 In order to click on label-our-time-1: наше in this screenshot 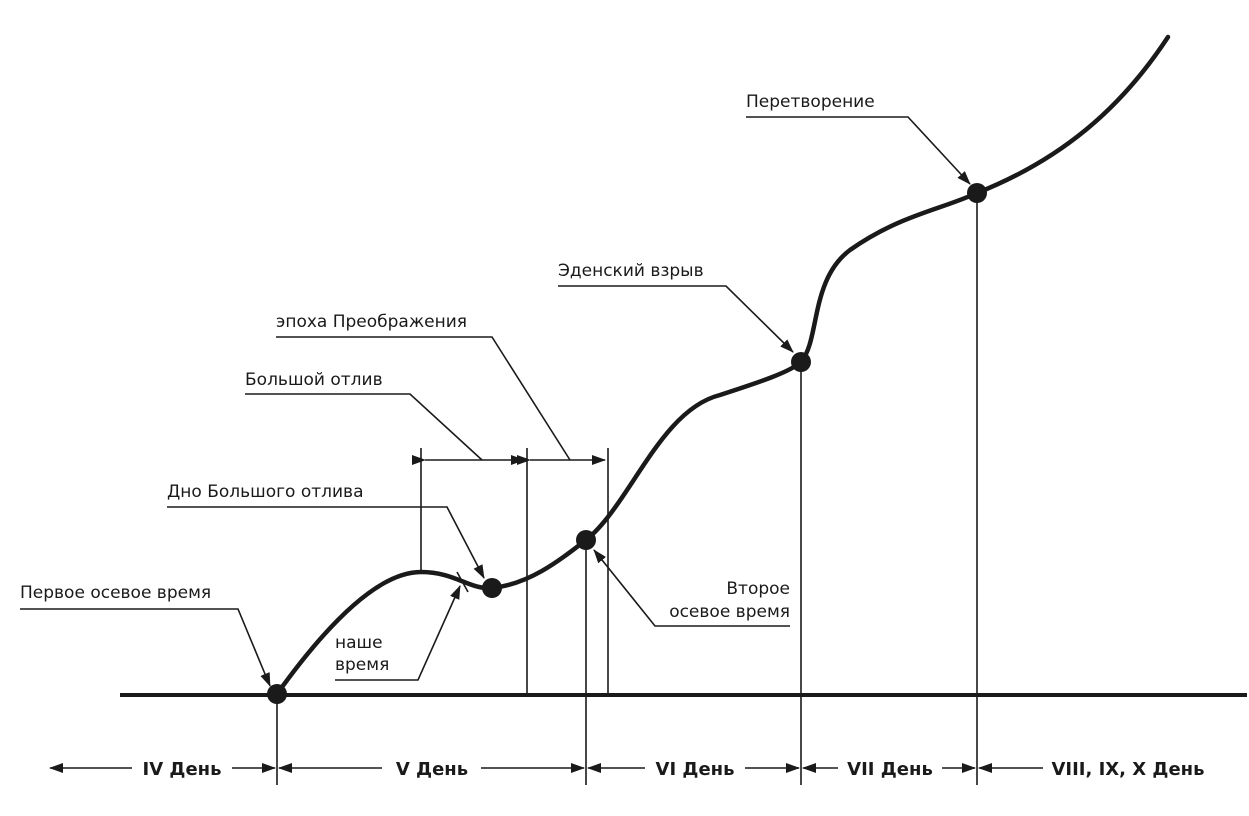, I will do `click(359, 643)`.